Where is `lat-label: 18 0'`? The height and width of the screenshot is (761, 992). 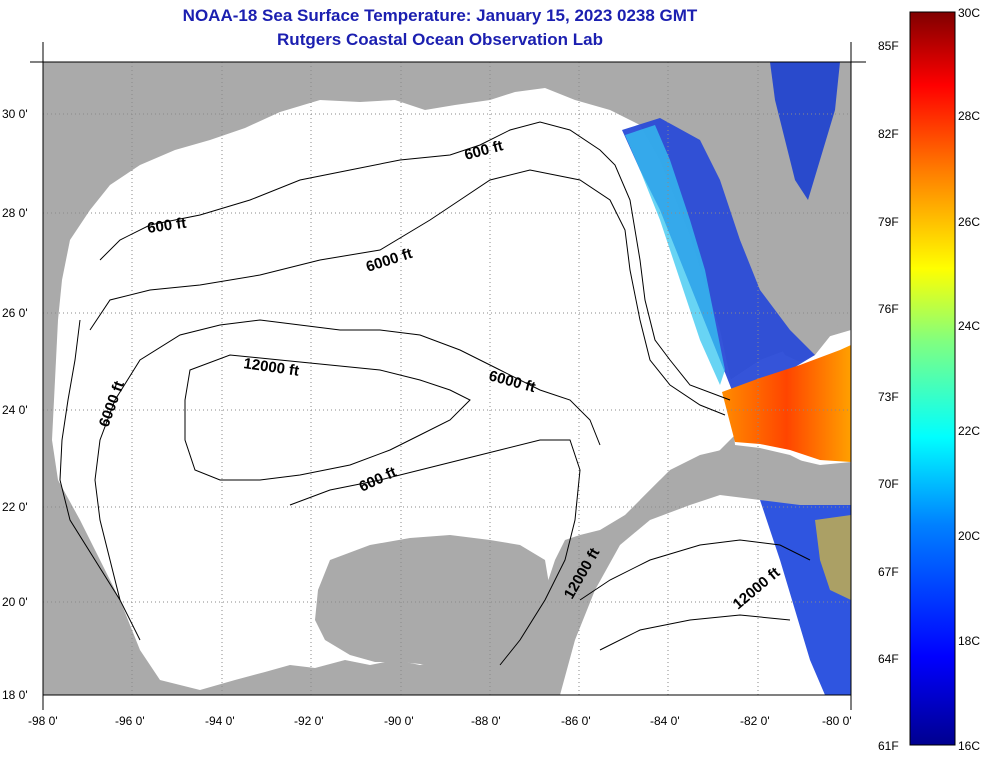
lat-label: 18 0' is located at coordinates (15, 695).